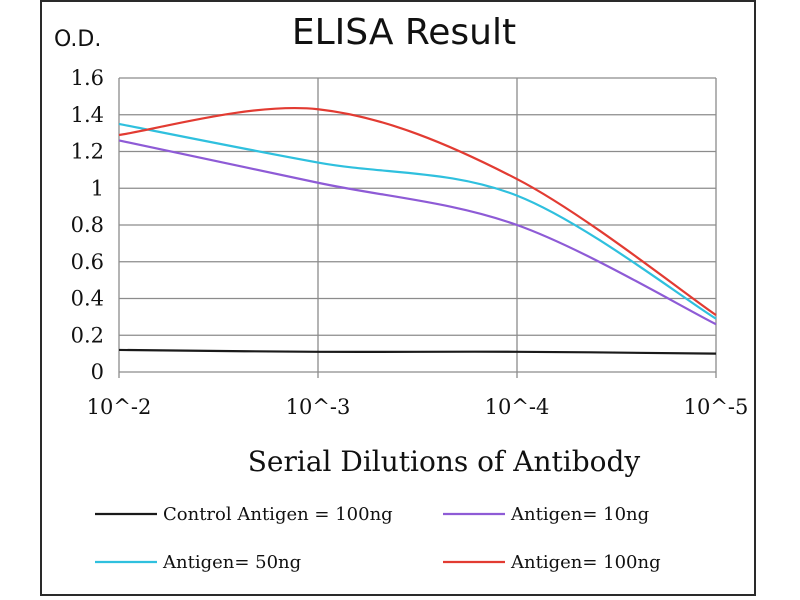 The width and height of the screenshot is (800, 600). I want to click on y-tick-label: 1, so click(97, 188).